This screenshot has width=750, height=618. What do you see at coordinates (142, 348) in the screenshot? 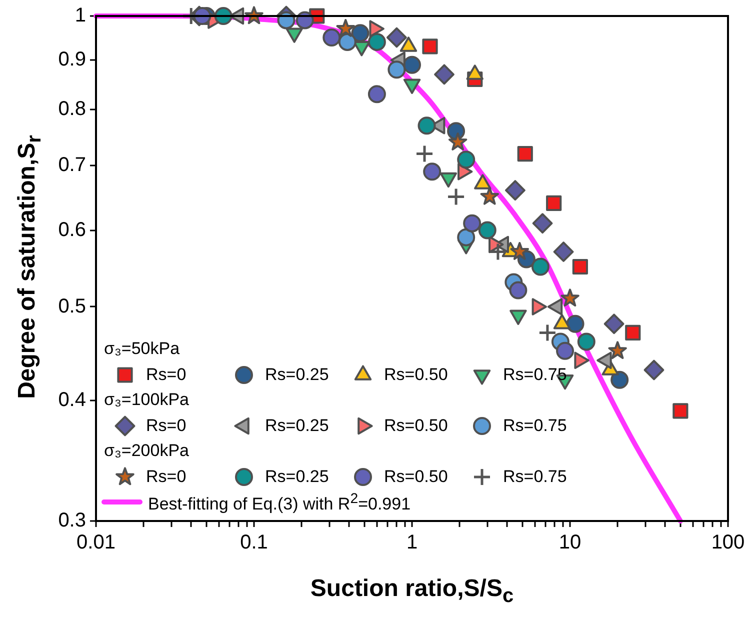
I see `annotation: σ₃=50kPa` at bounding box center [142, 348].